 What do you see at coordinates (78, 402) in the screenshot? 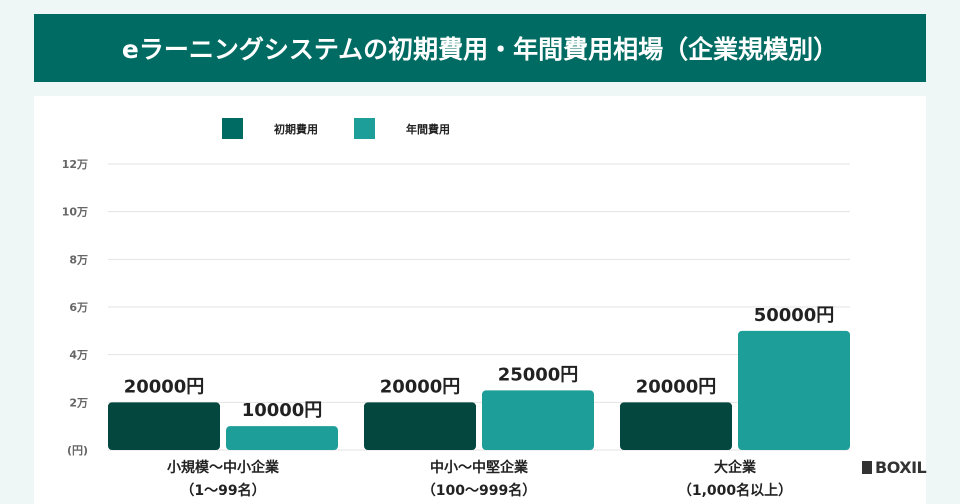
I see `y-tick-label: 2万` at bounding box center [78, 402].